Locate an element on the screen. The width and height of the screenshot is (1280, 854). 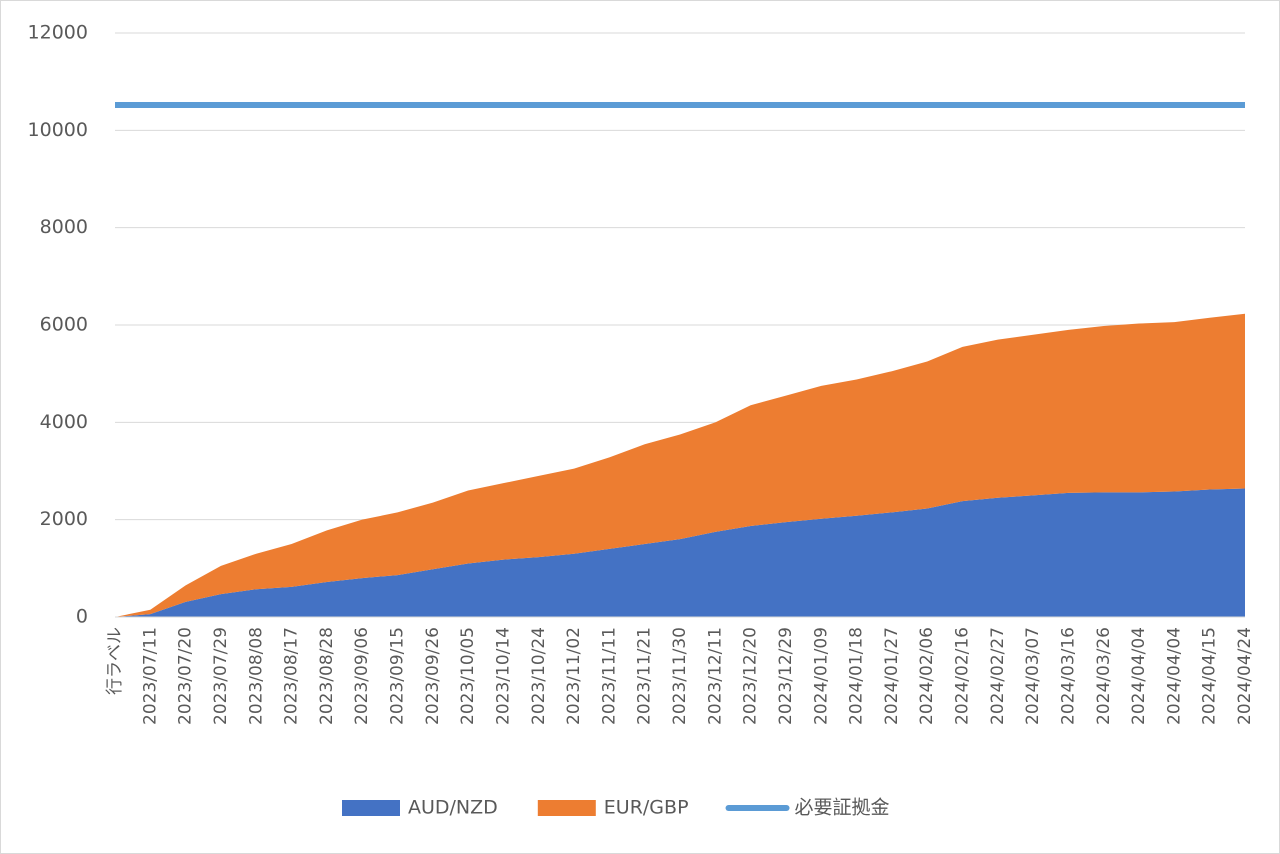
x-tick-label: 2024/02/27 is located at coordinates (998, 676).